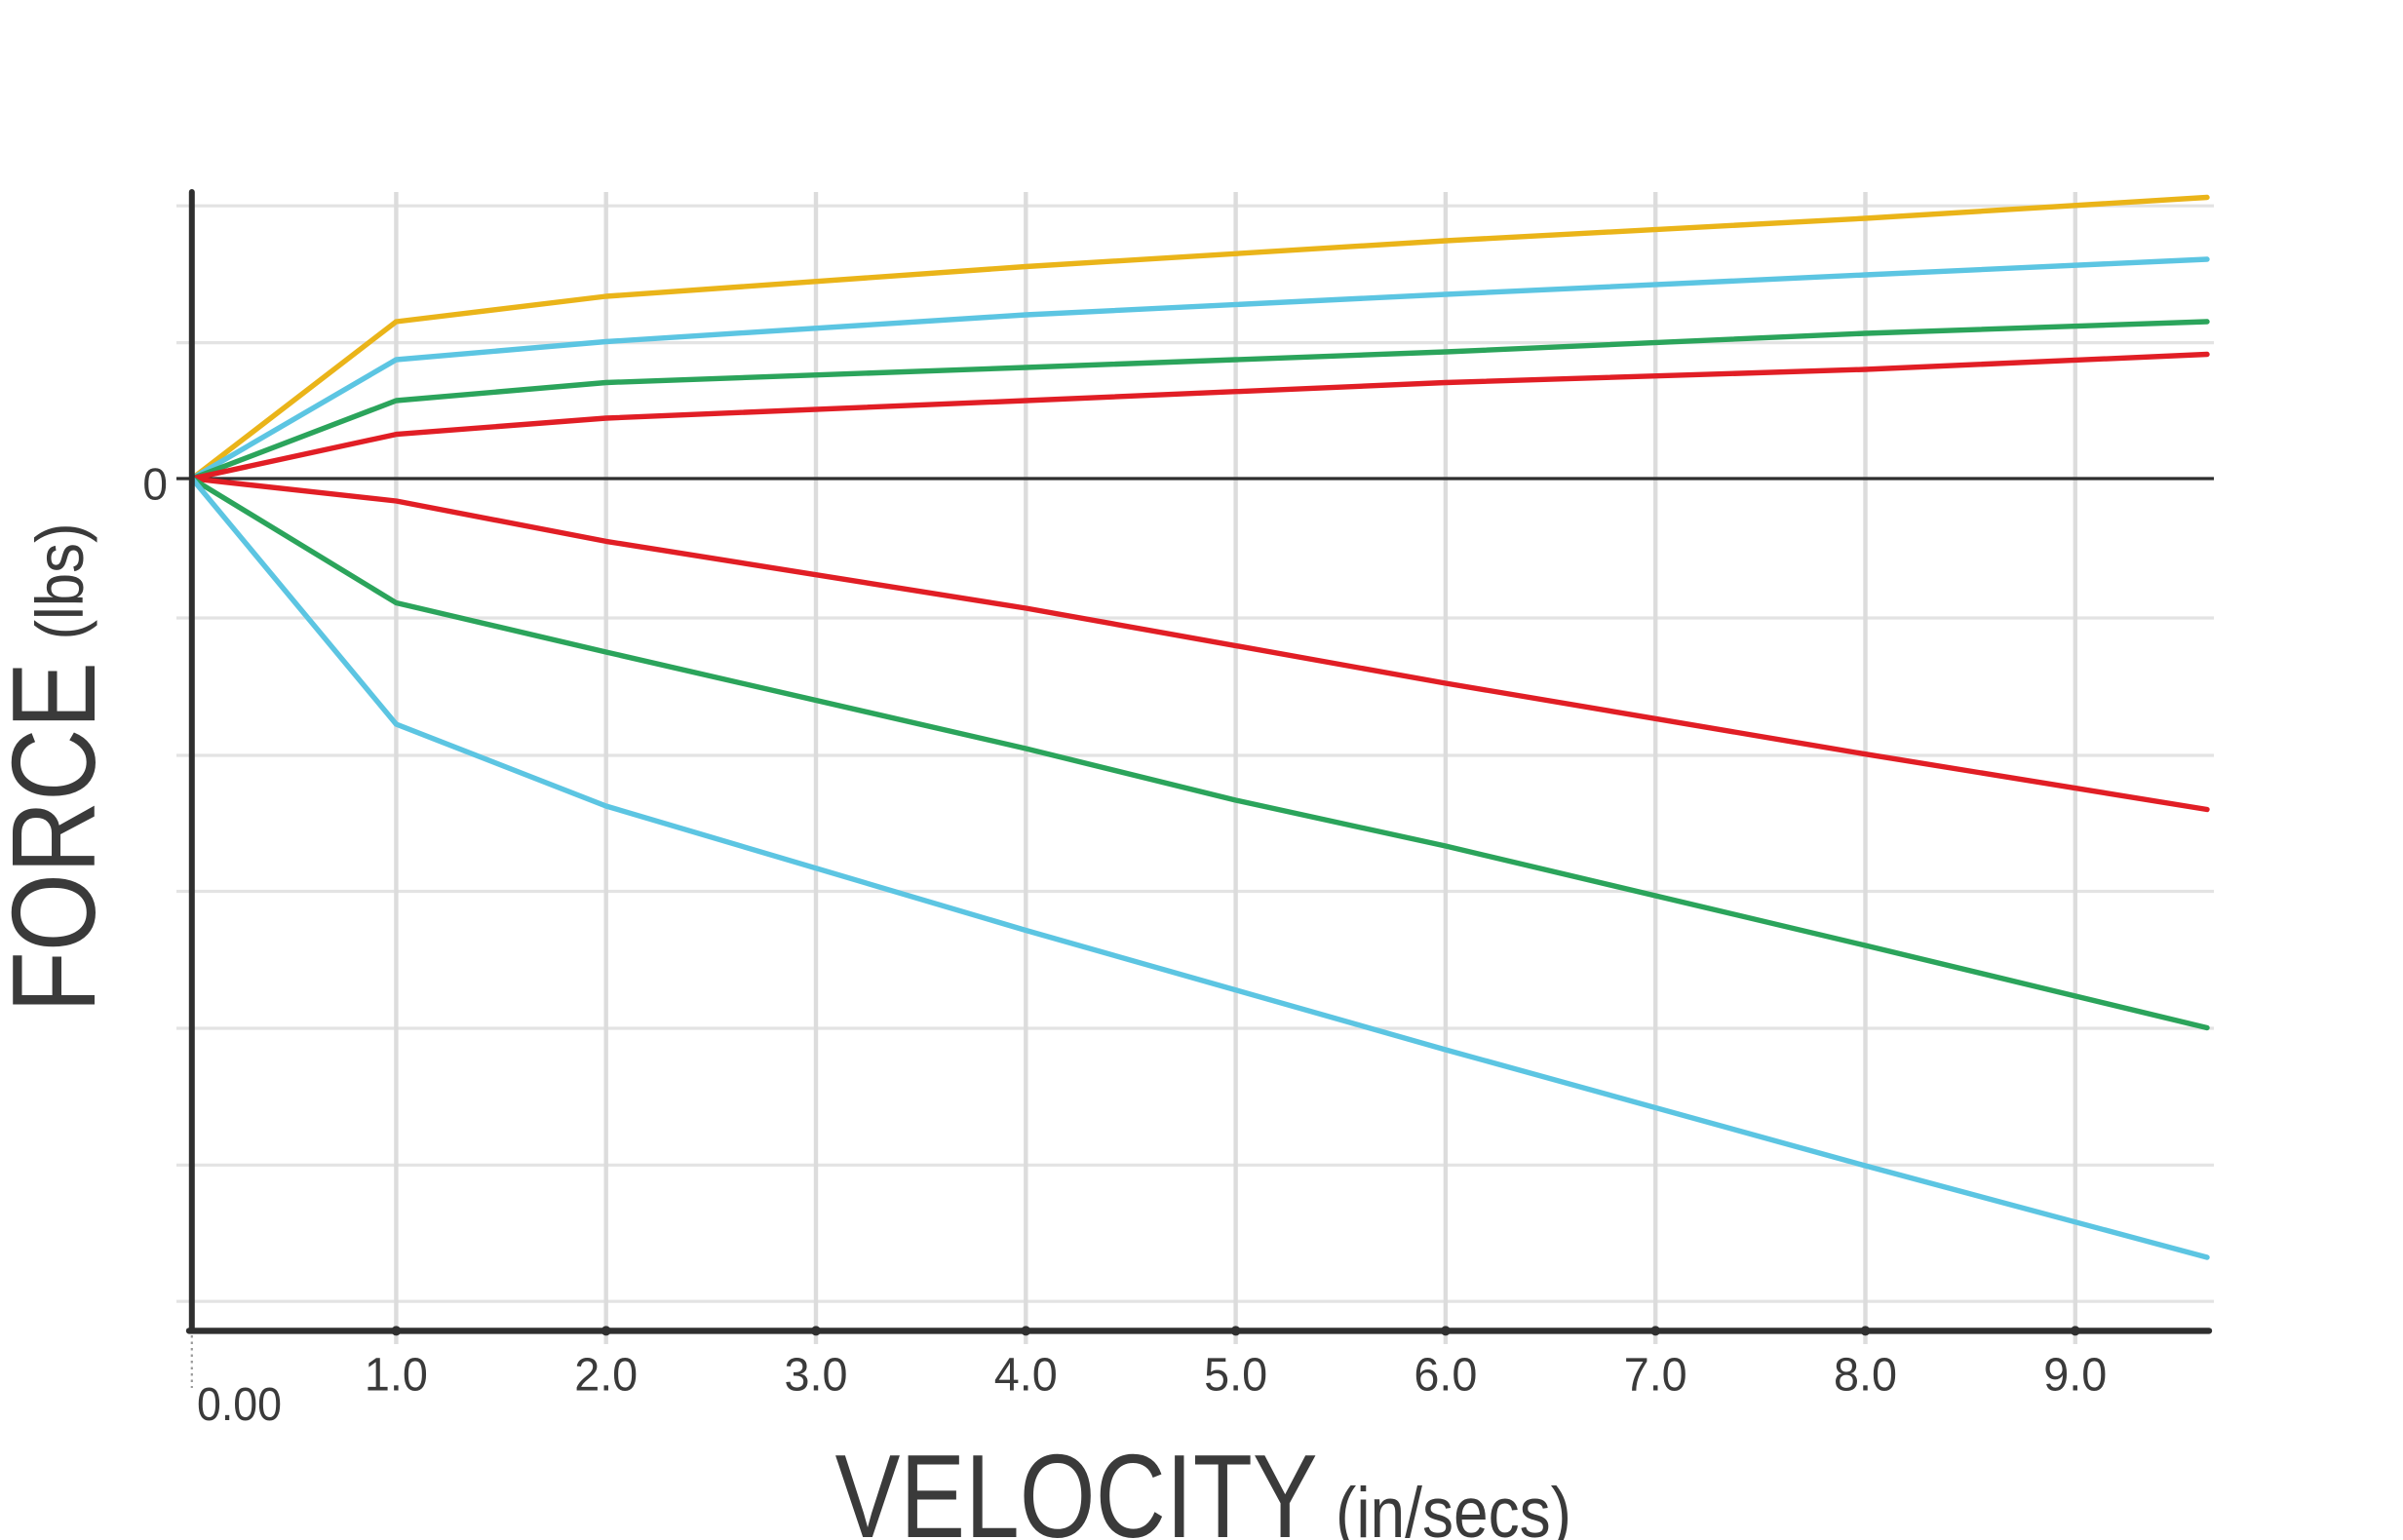 The image size is (2403, 1540). I want to click on svg-text: 9.0, so click(2075, 1375).